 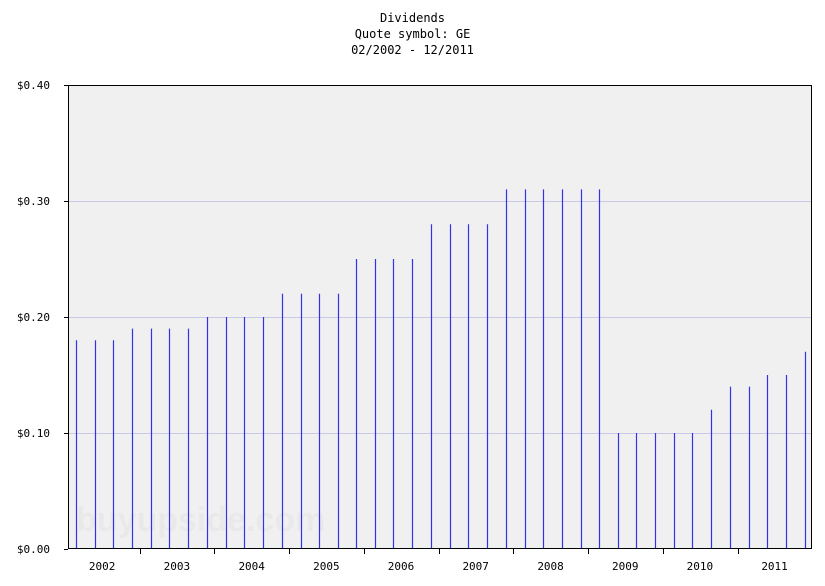 I want to click on y-tick-label: $0.00, so click(x=33, y=549).